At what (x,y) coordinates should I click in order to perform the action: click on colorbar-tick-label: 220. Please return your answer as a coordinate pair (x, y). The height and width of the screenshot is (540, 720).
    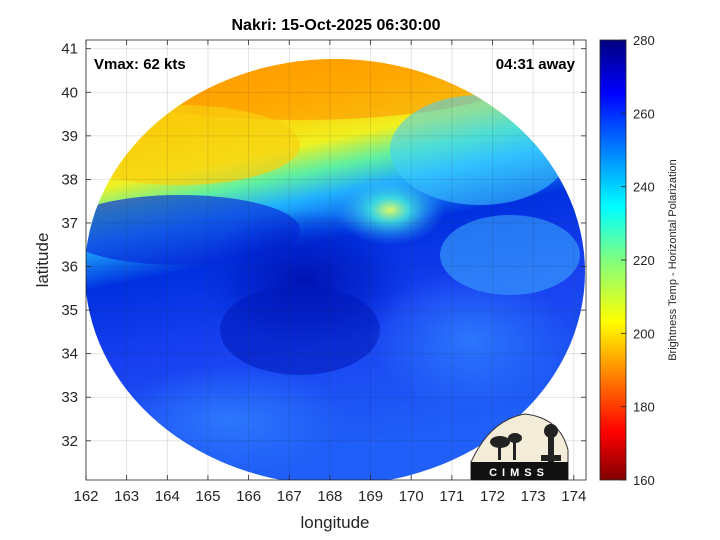
    Looking at the image, I should click on (644, 260).